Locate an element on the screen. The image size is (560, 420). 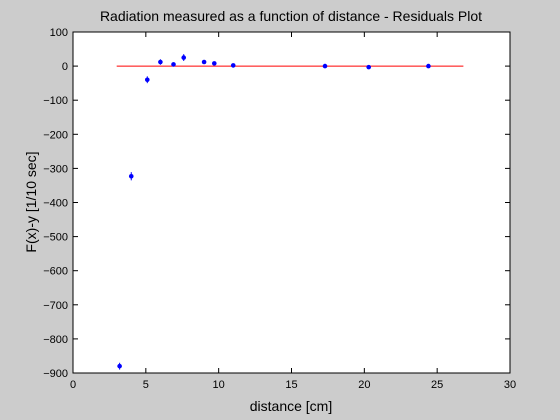
y-tick-label: −900 is located at coordinates (55, 374).